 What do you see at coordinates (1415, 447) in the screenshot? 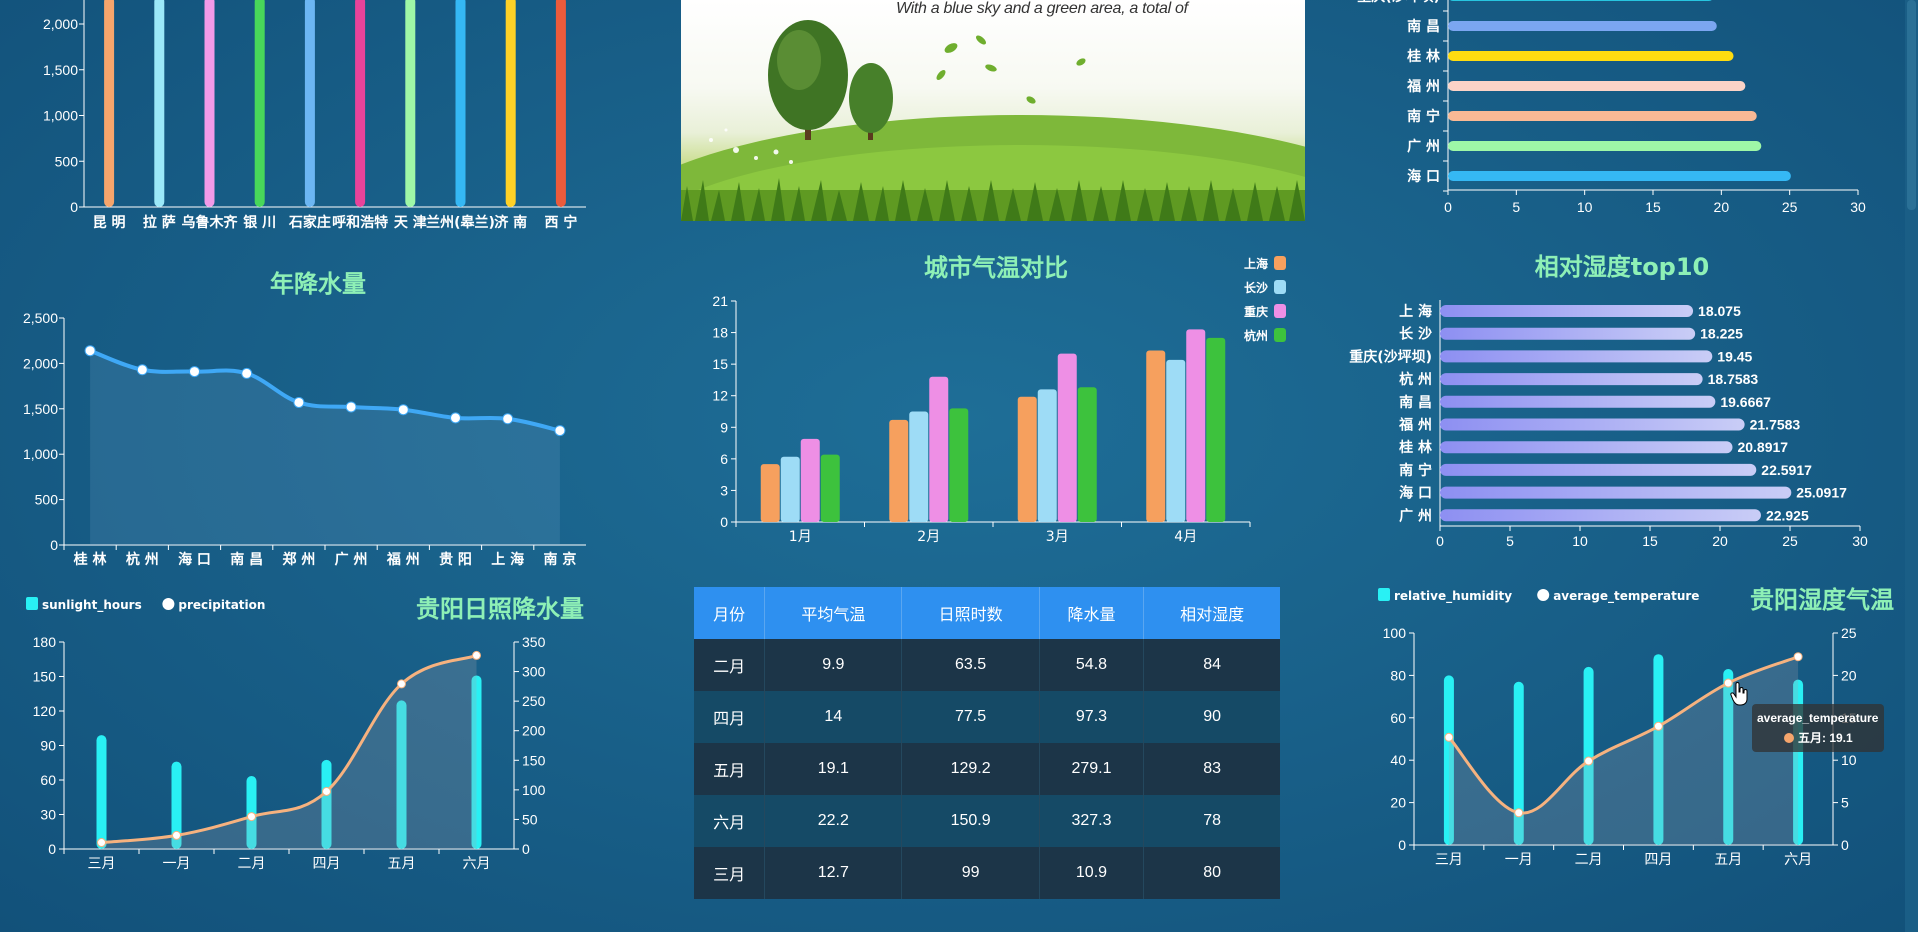
I see `y-category-label: 桂 林` at bounding box center [1415, 447].